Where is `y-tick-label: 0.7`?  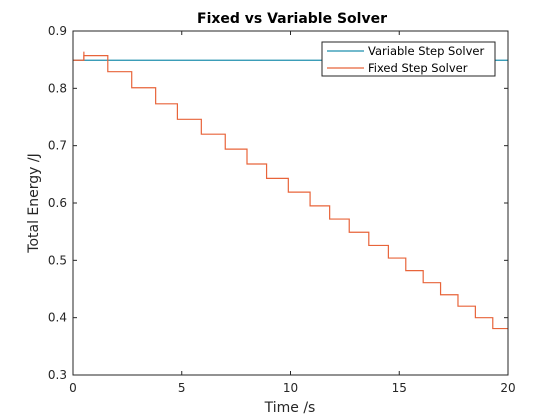
y-tick-label: 0.7 is located at coordinates (57, 146).